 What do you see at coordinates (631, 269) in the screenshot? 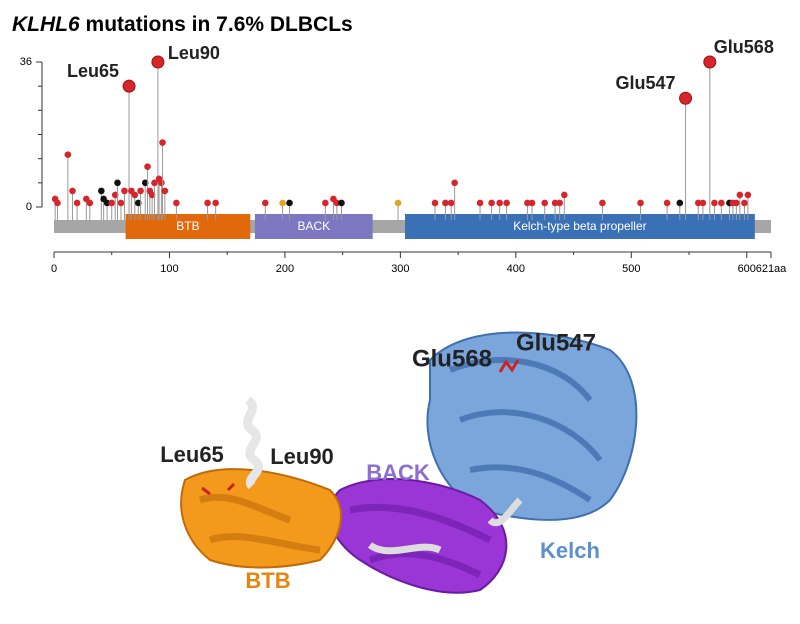
I see `x-tick-label: 500` at bounding box center [631, 269].